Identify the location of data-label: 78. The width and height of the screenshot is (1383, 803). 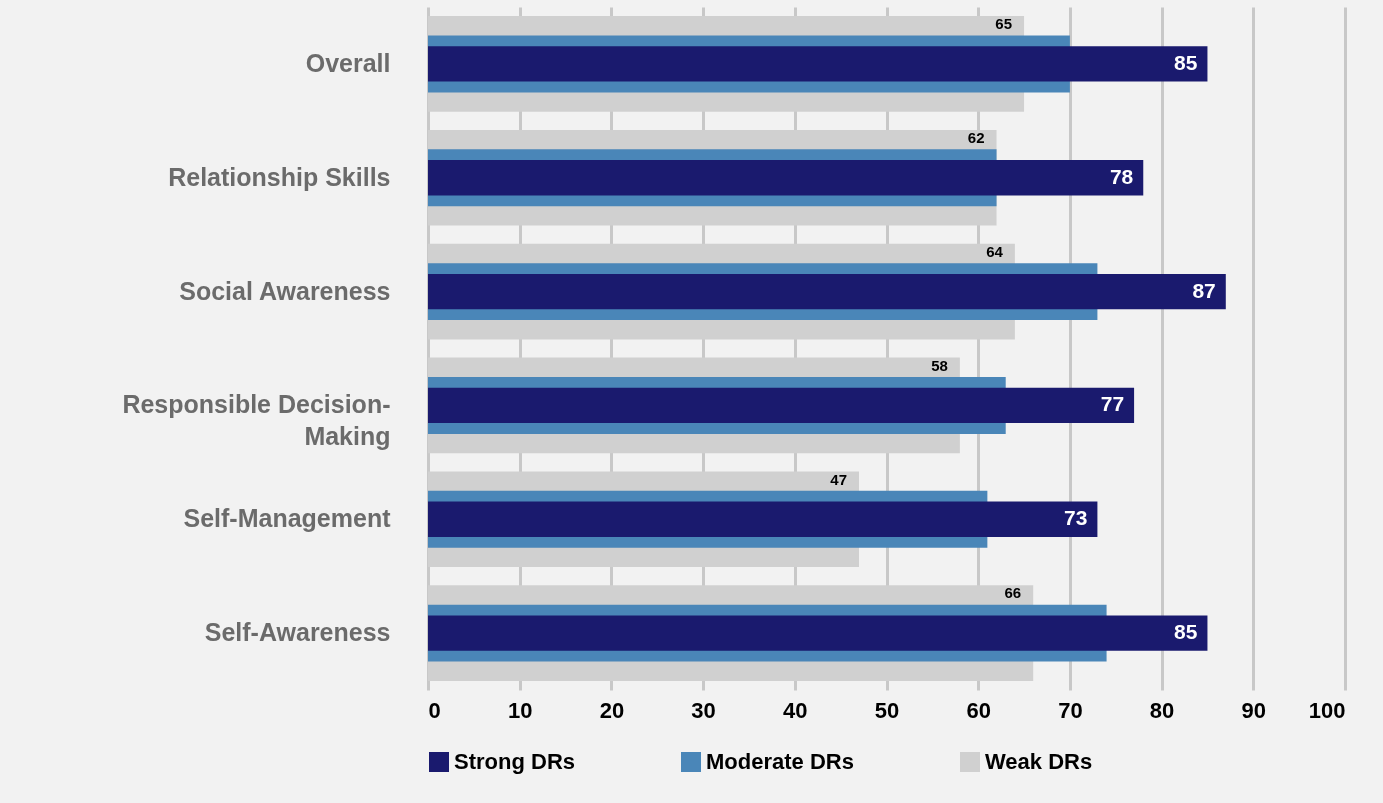
(1121, 176).